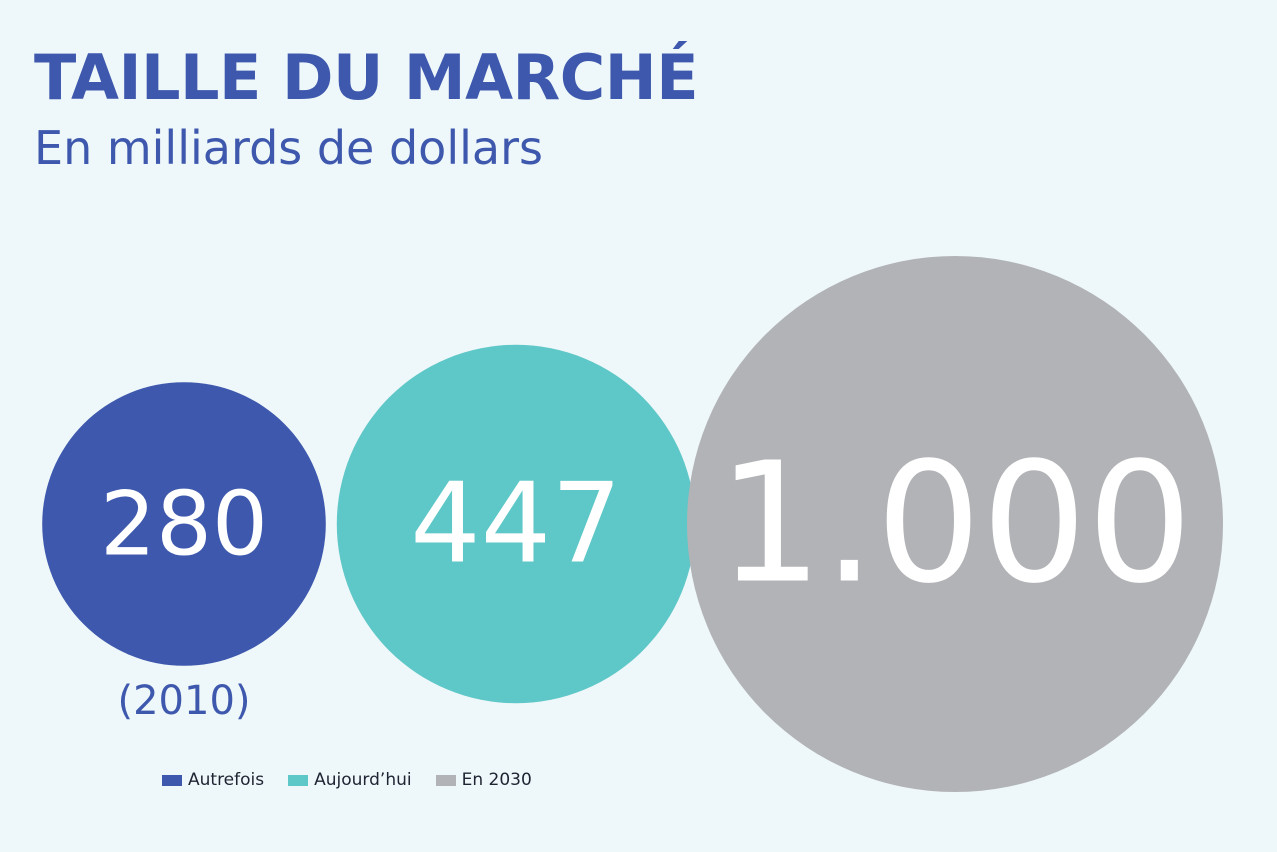  Describe the element at coordinates (183, 701) in the screenshot. I see `bubble-note-autrefois: (2010)` at that location.